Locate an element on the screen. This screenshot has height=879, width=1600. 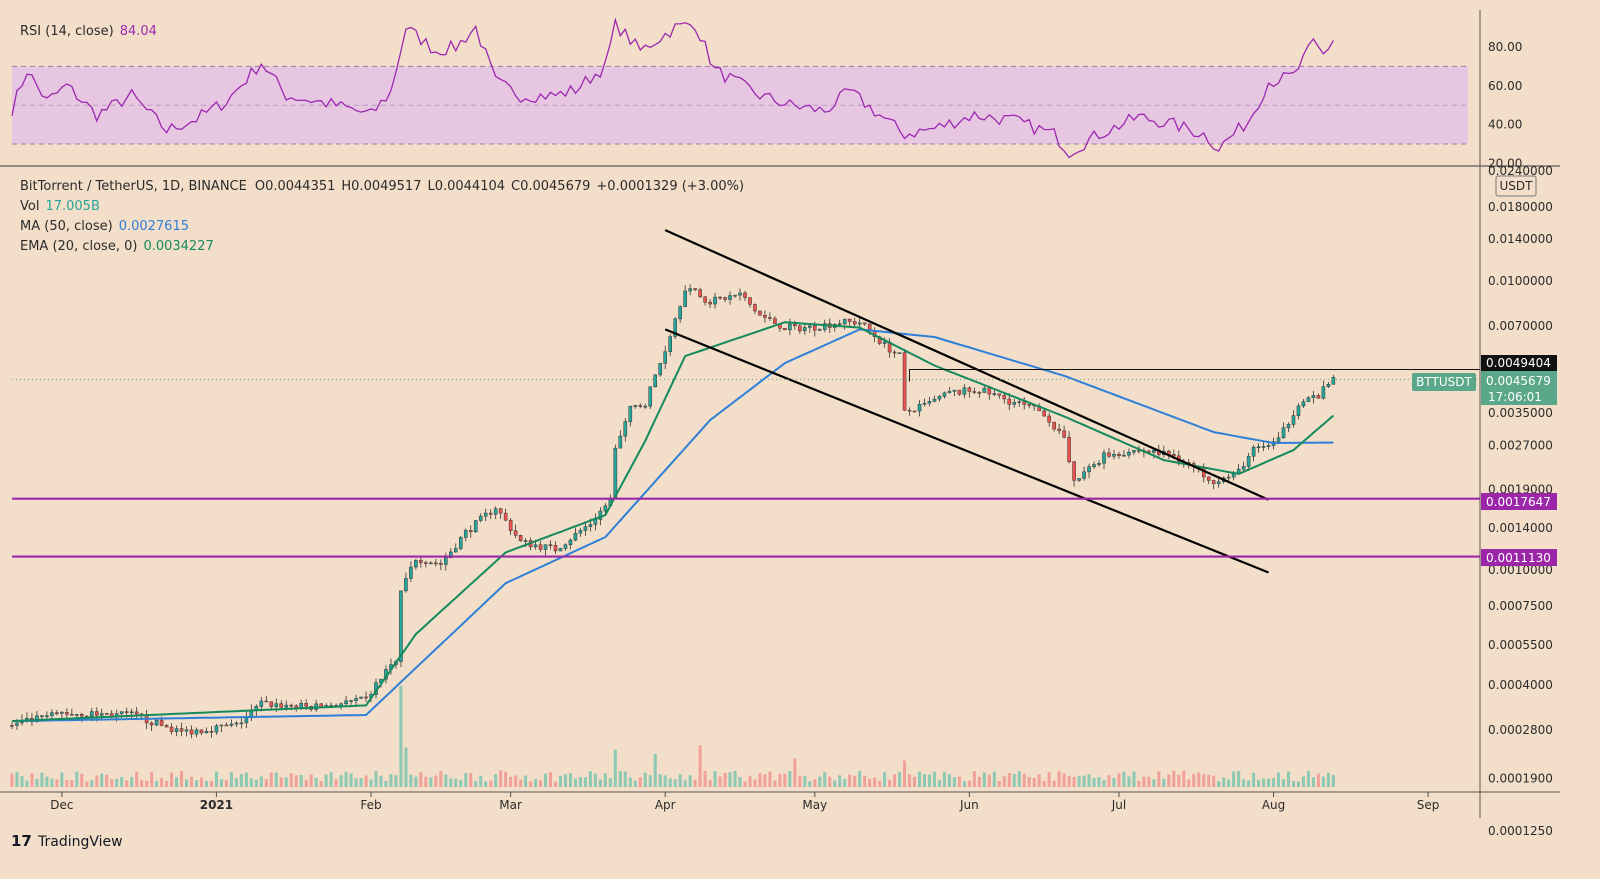
rsi-legend-label: RSI (14, close) is located at coordinates (67, 31).